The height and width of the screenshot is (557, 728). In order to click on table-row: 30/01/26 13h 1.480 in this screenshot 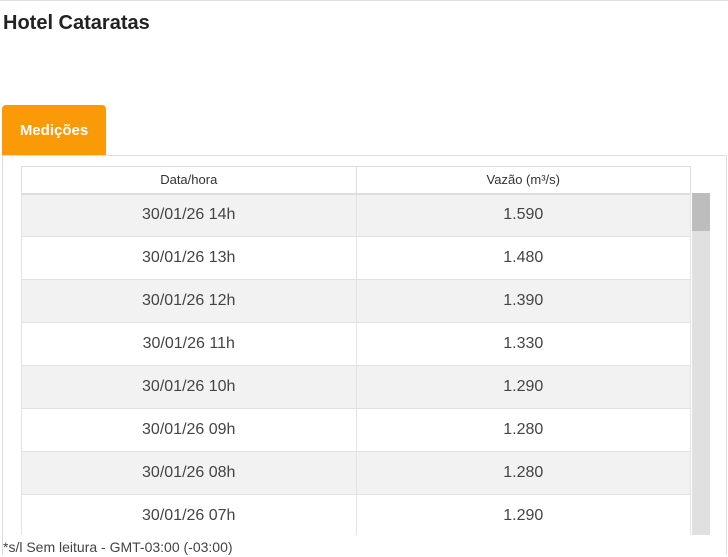, I will do `click(356, 258)`.